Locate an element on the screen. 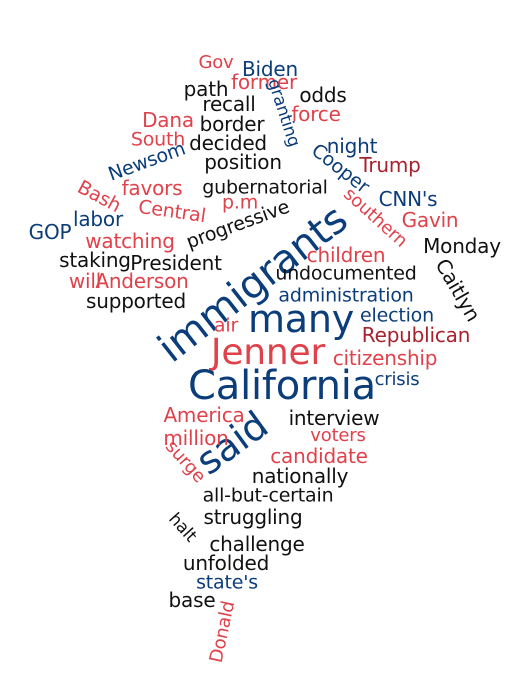 The width and height of the screenshot is (519, 691). word-many: many is located at coordinates (301, 319).